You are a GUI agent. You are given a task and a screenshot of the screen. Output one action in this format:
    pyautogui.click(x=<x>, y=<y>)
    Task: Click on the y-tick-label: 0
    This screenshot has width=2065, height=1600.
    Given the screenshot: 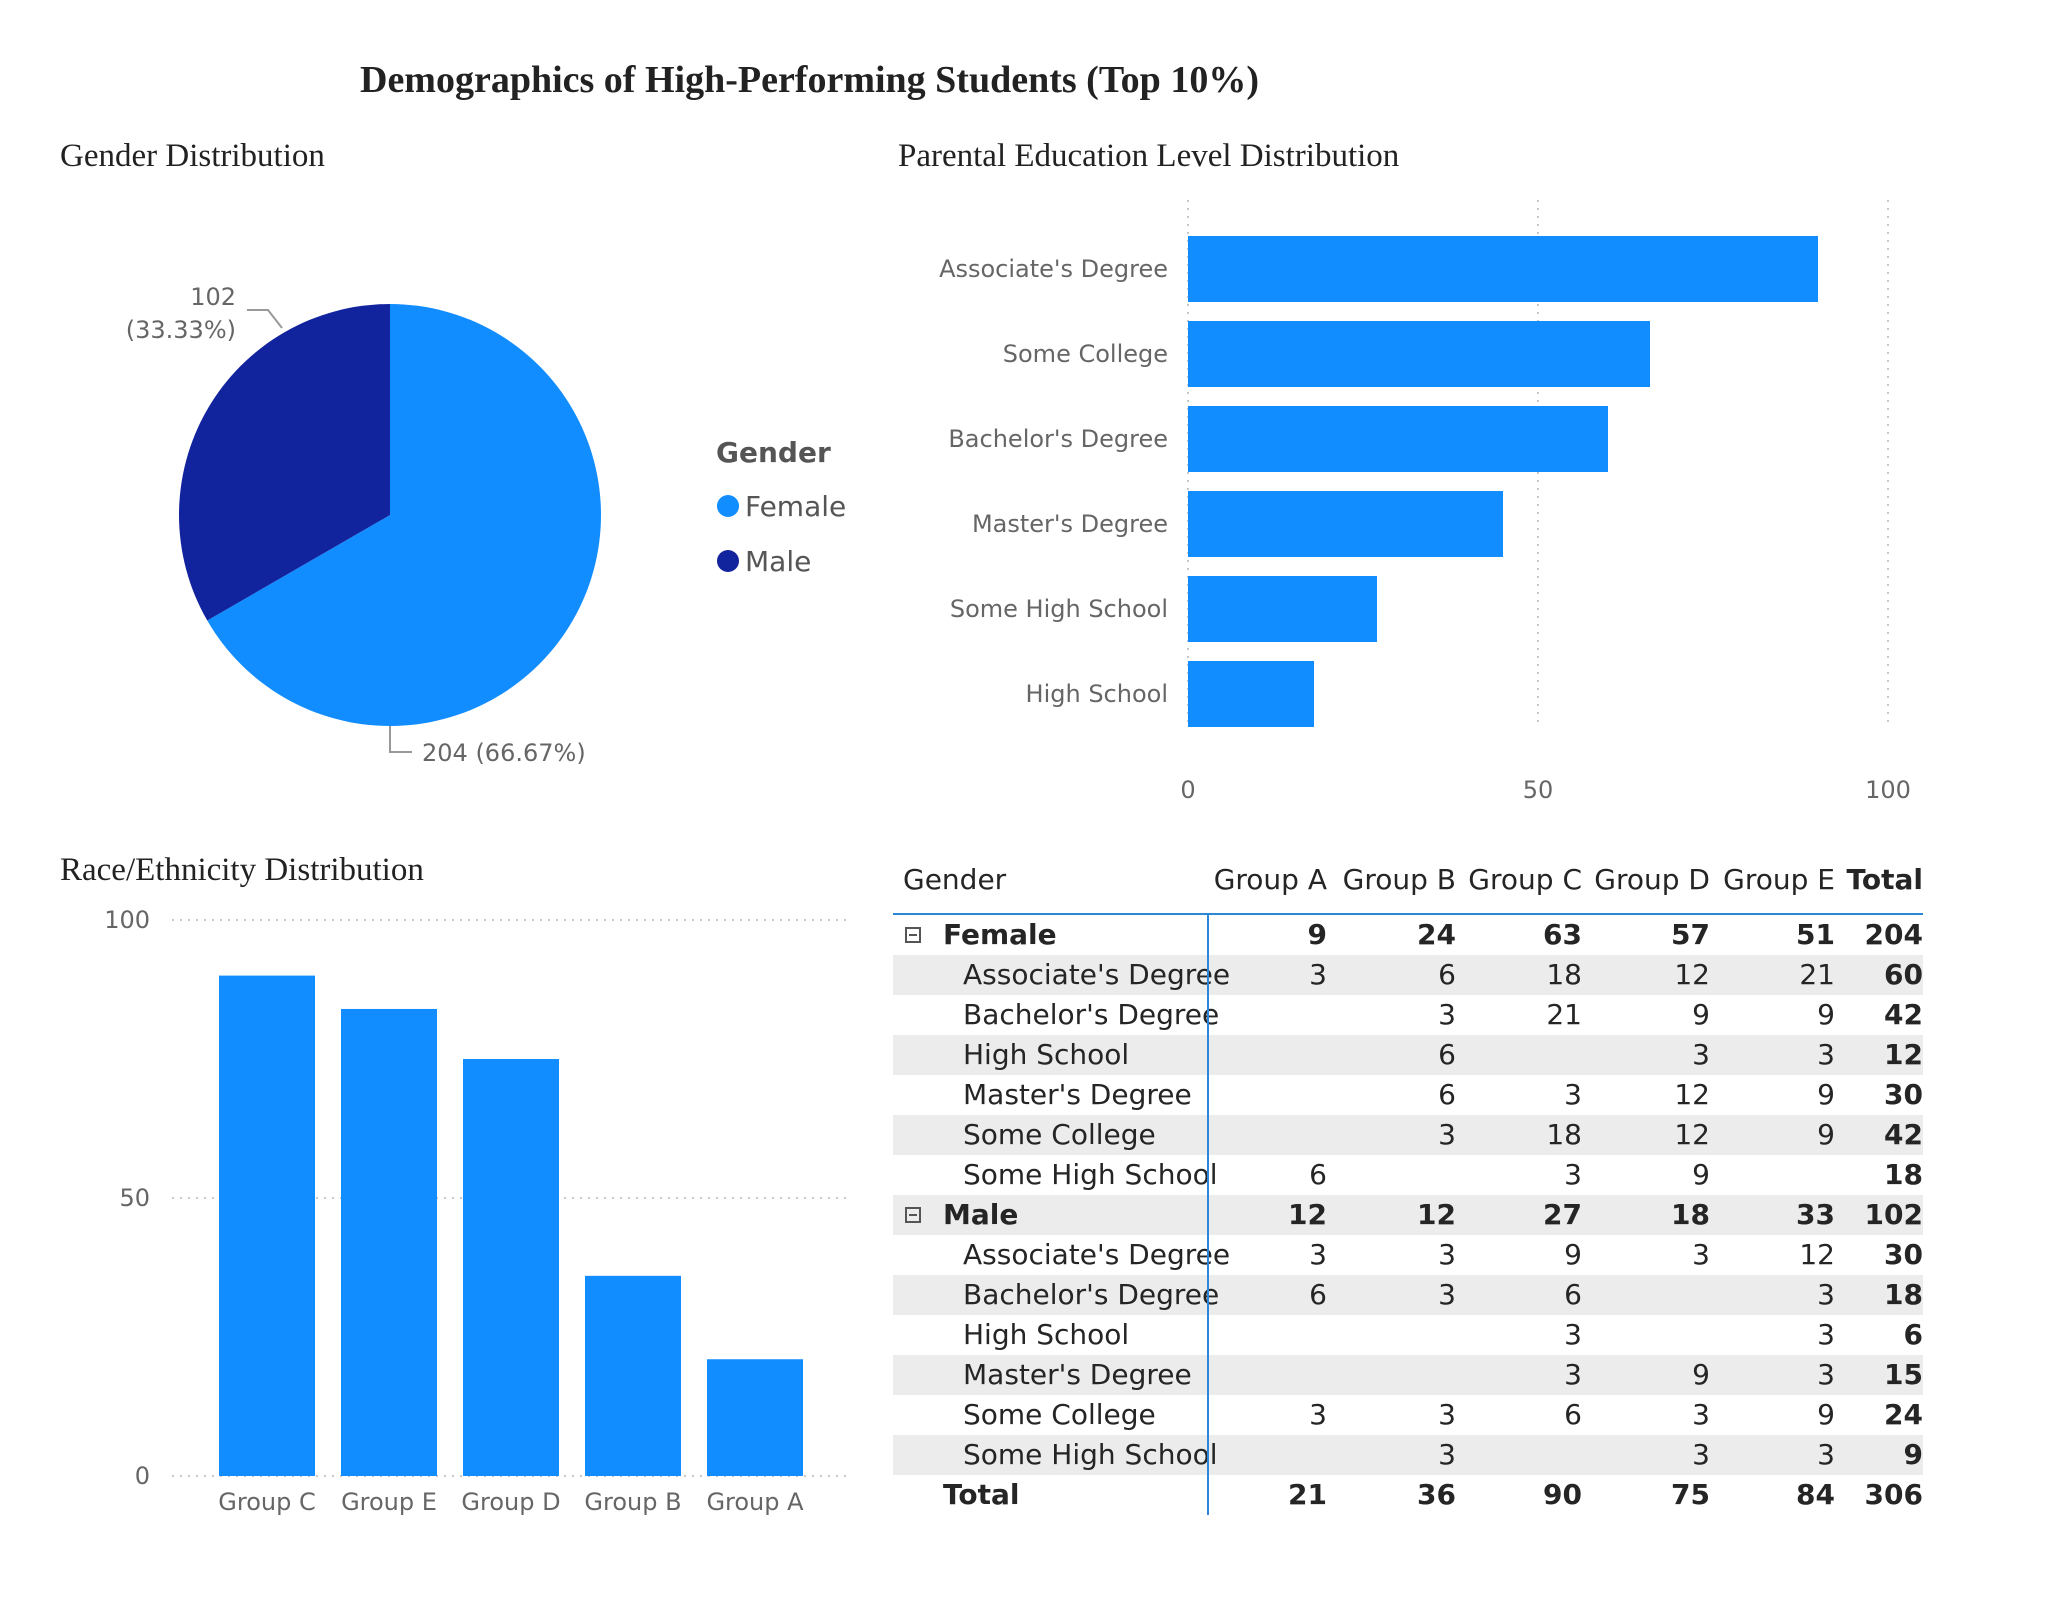 What is the action you would take?
    pyautogui.click(x=142, y=1476)
    